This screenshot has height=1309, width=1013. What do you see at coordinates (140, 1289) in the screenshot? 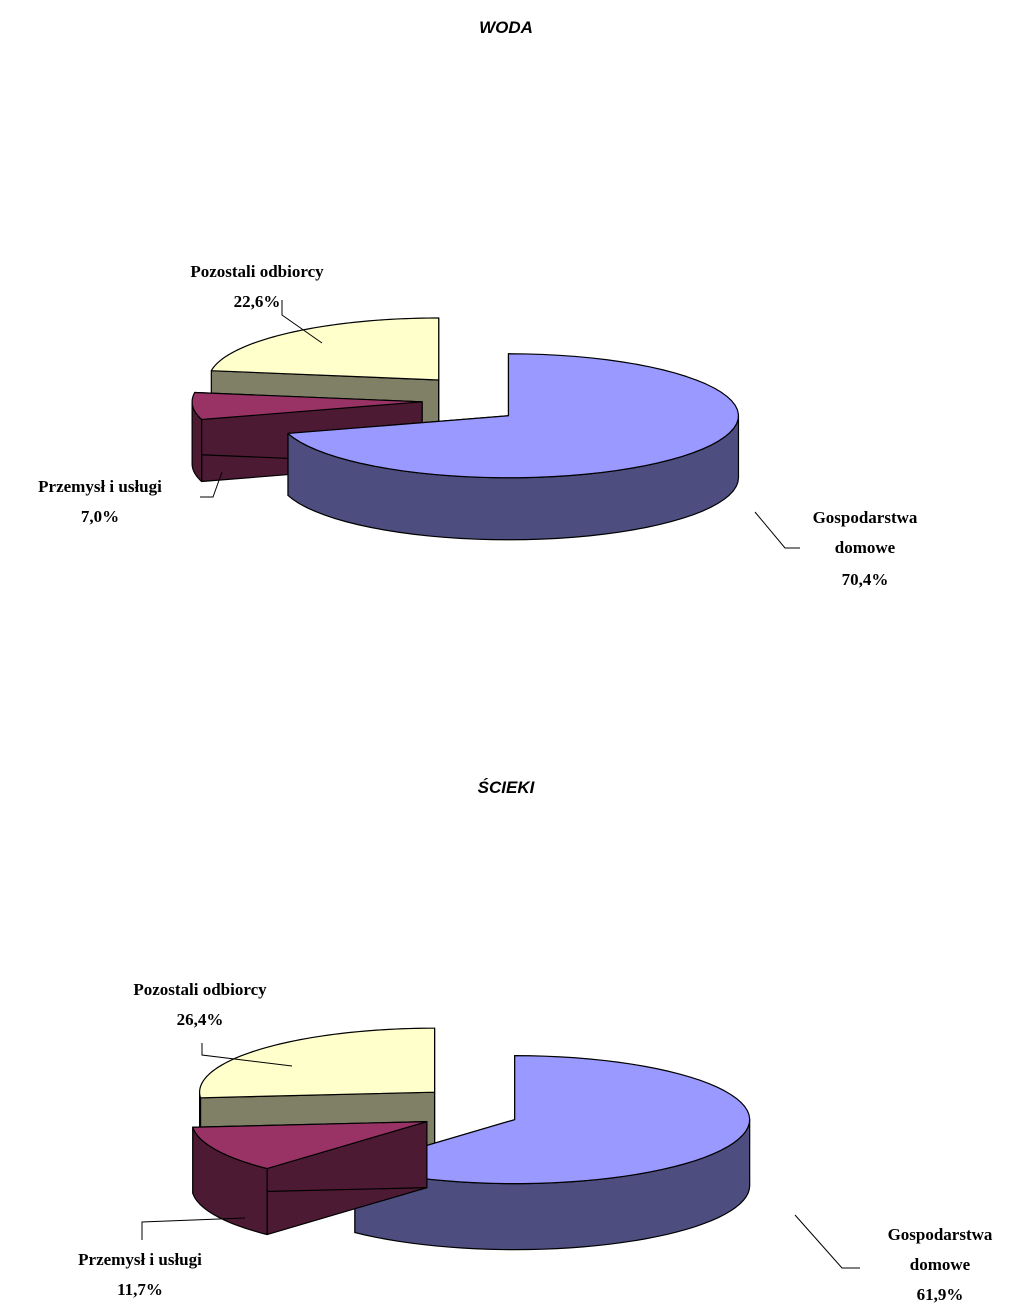
I see `slice-value: 11,7%` at bounding box center [140, 1289].